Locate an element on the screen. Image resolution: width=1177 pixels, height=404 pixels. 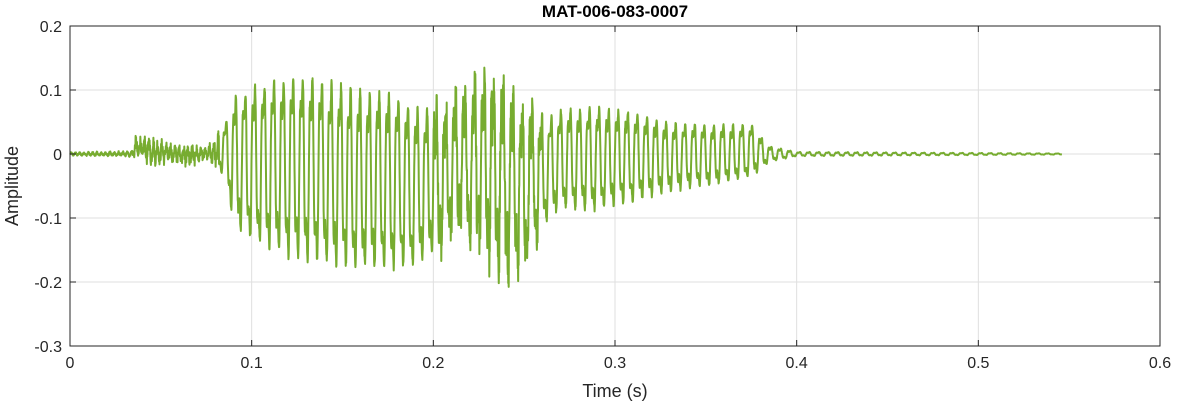
x-tick-label: 0.5 is located at coordinates (978, 363).